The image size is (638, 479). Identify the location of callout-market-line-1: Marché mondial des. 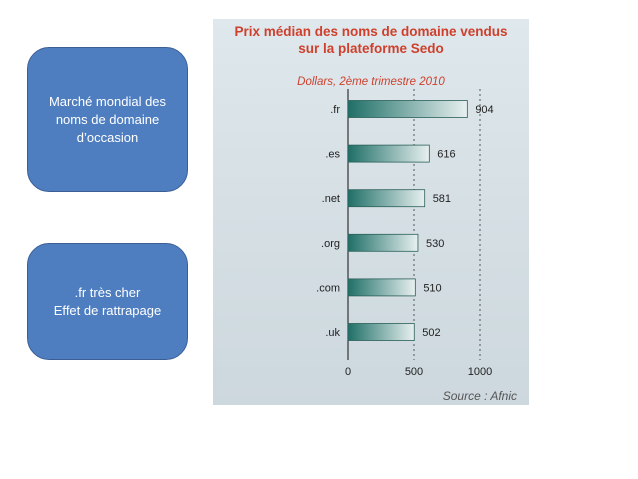
(107, 101).